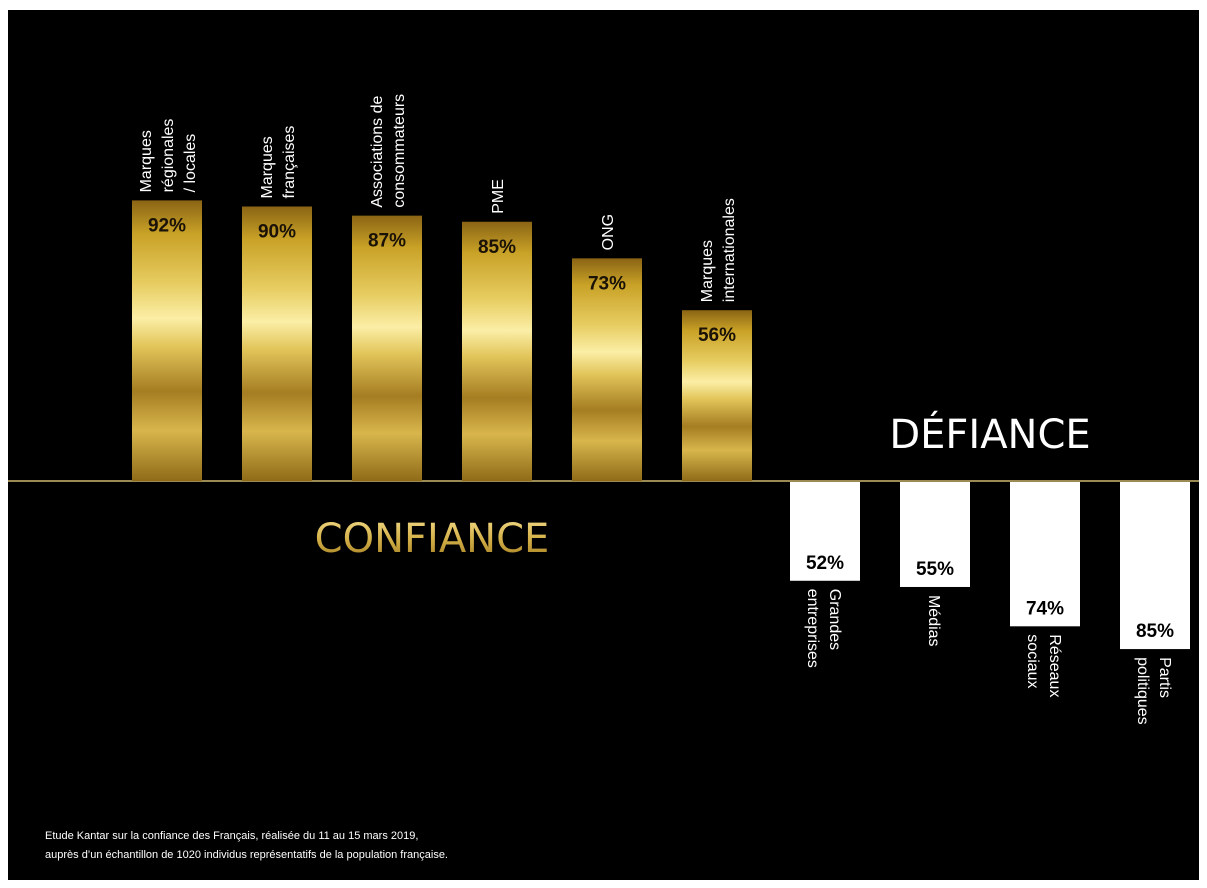 The image size is (1207, 888). What do you see at coordinates (717, 335) in the screenshot?
I see `confiance-value-label: 56%` at bounding box center [717, 335].